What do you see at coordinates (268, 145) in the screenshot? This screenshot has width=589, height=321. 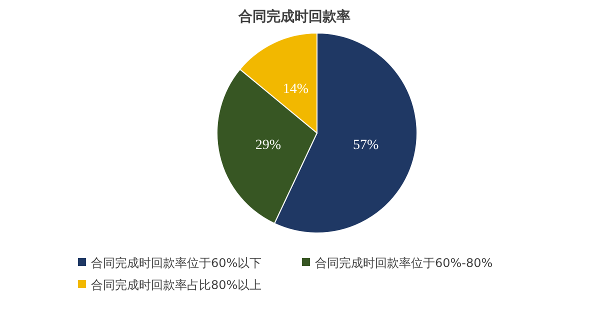 I see `data-label: 29%` at bounding box center [268, 145].